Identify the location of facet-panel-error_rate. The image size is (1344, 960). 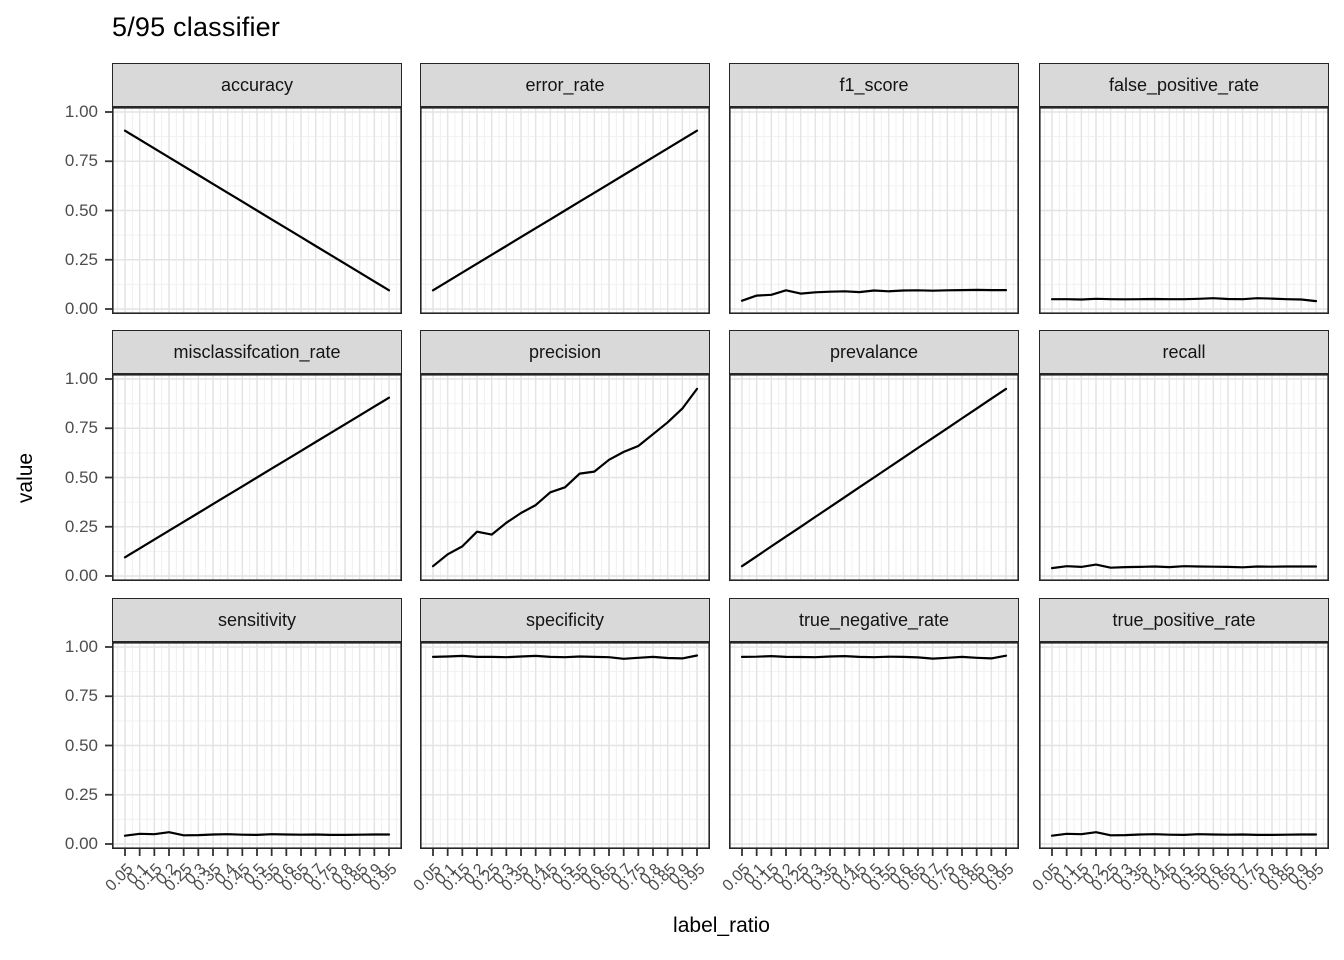
(565, 210).